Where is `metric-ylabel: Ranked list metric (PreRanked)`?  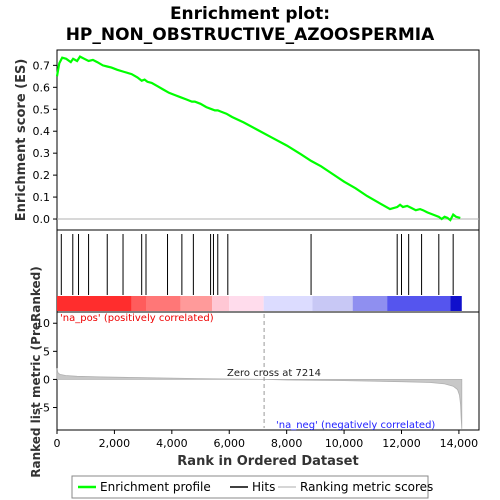
metric-ylabel: Ranked list metric (PreRanked) is located at coordinates (36, 372).